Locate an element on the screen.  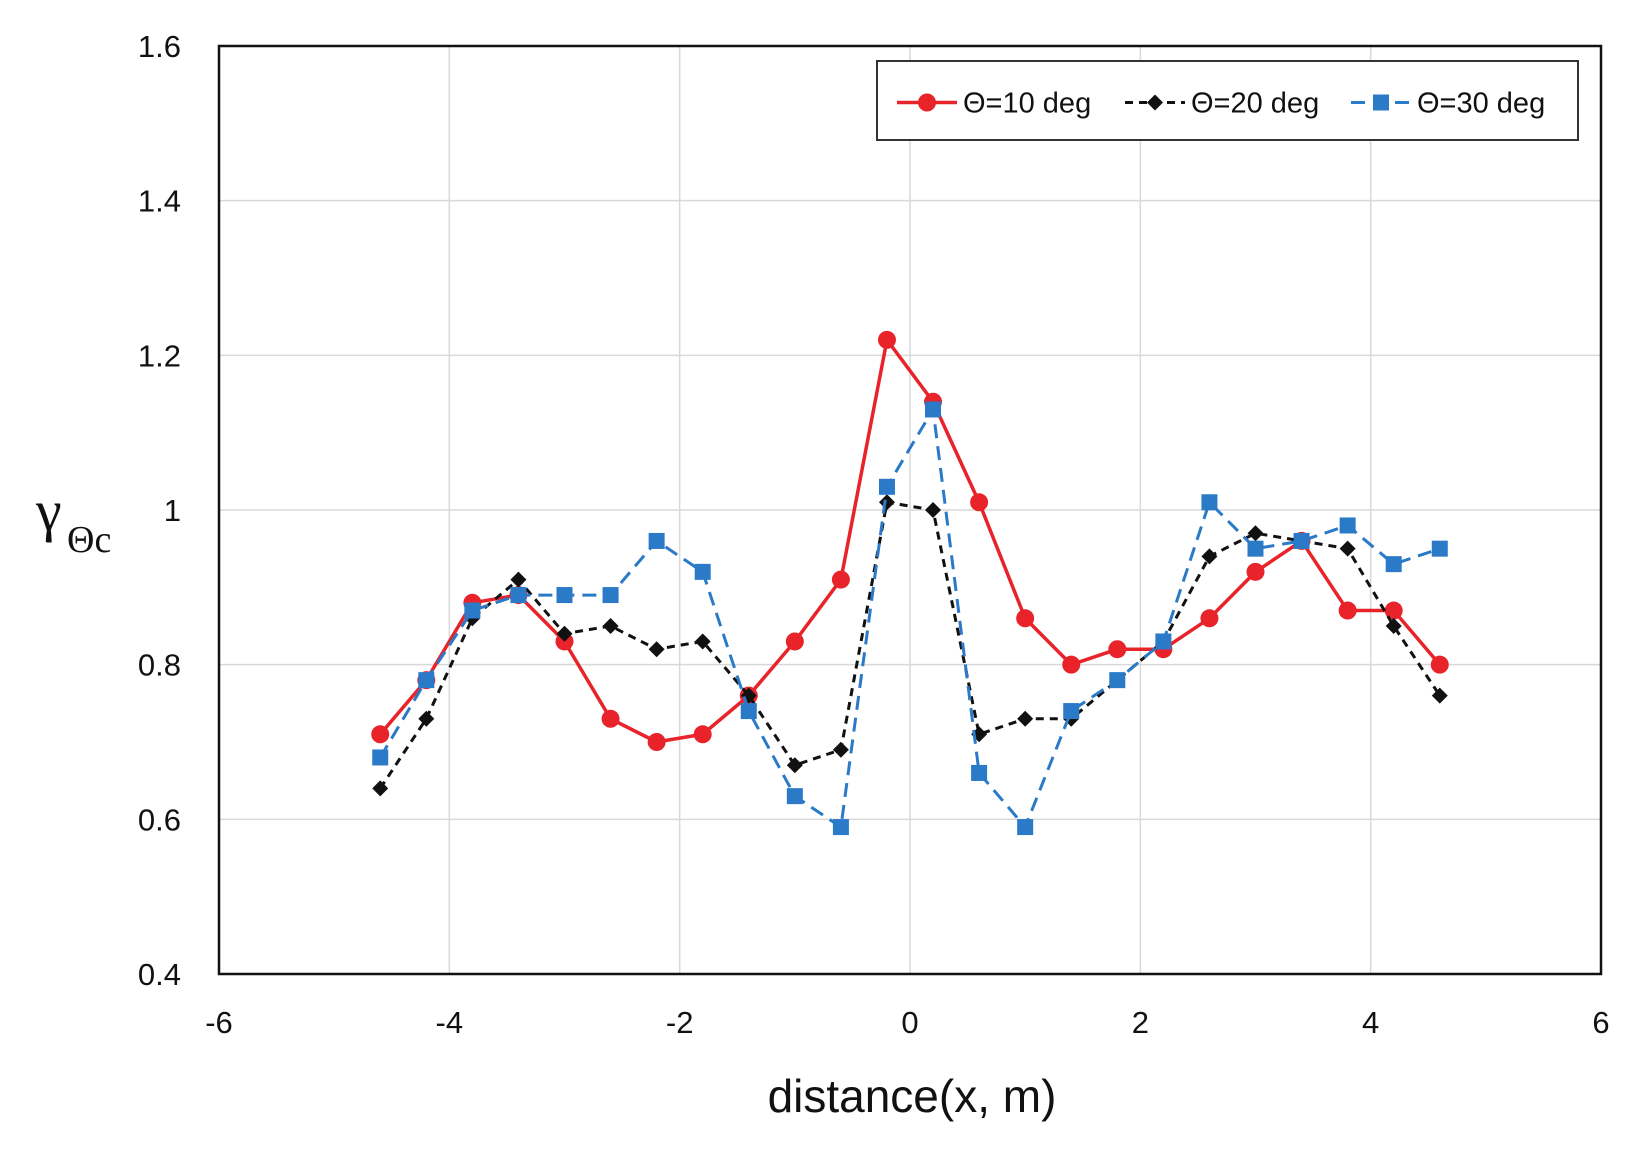
y-tick-label: 0.8 is located at coordinates (159, 665).